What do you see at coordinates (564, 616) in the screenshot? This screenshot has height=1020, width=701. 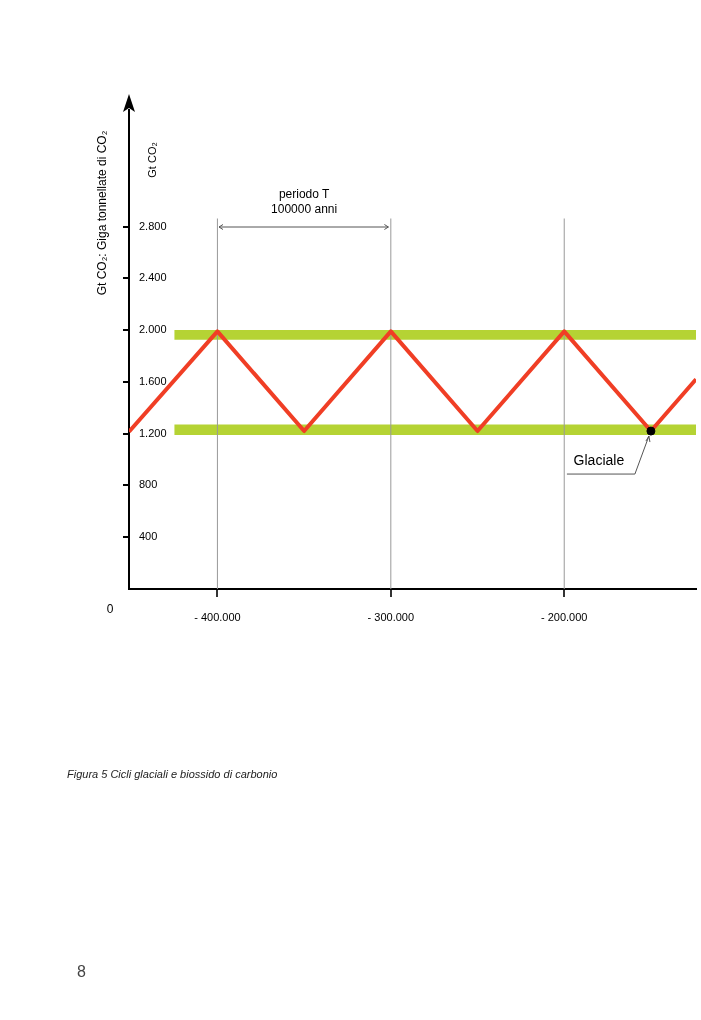 I see `x-tick-label: - 200.000` at bounding box center [564, 616].